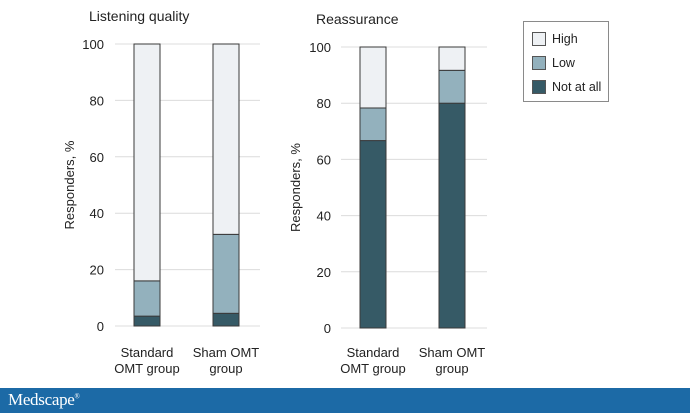 Image resolution: width=690 pixels, height=413 pixels. Describe the element at coordinates (577, 87) in the screenshot. I see `legend-label-not-at-all: Not at all` at that location.